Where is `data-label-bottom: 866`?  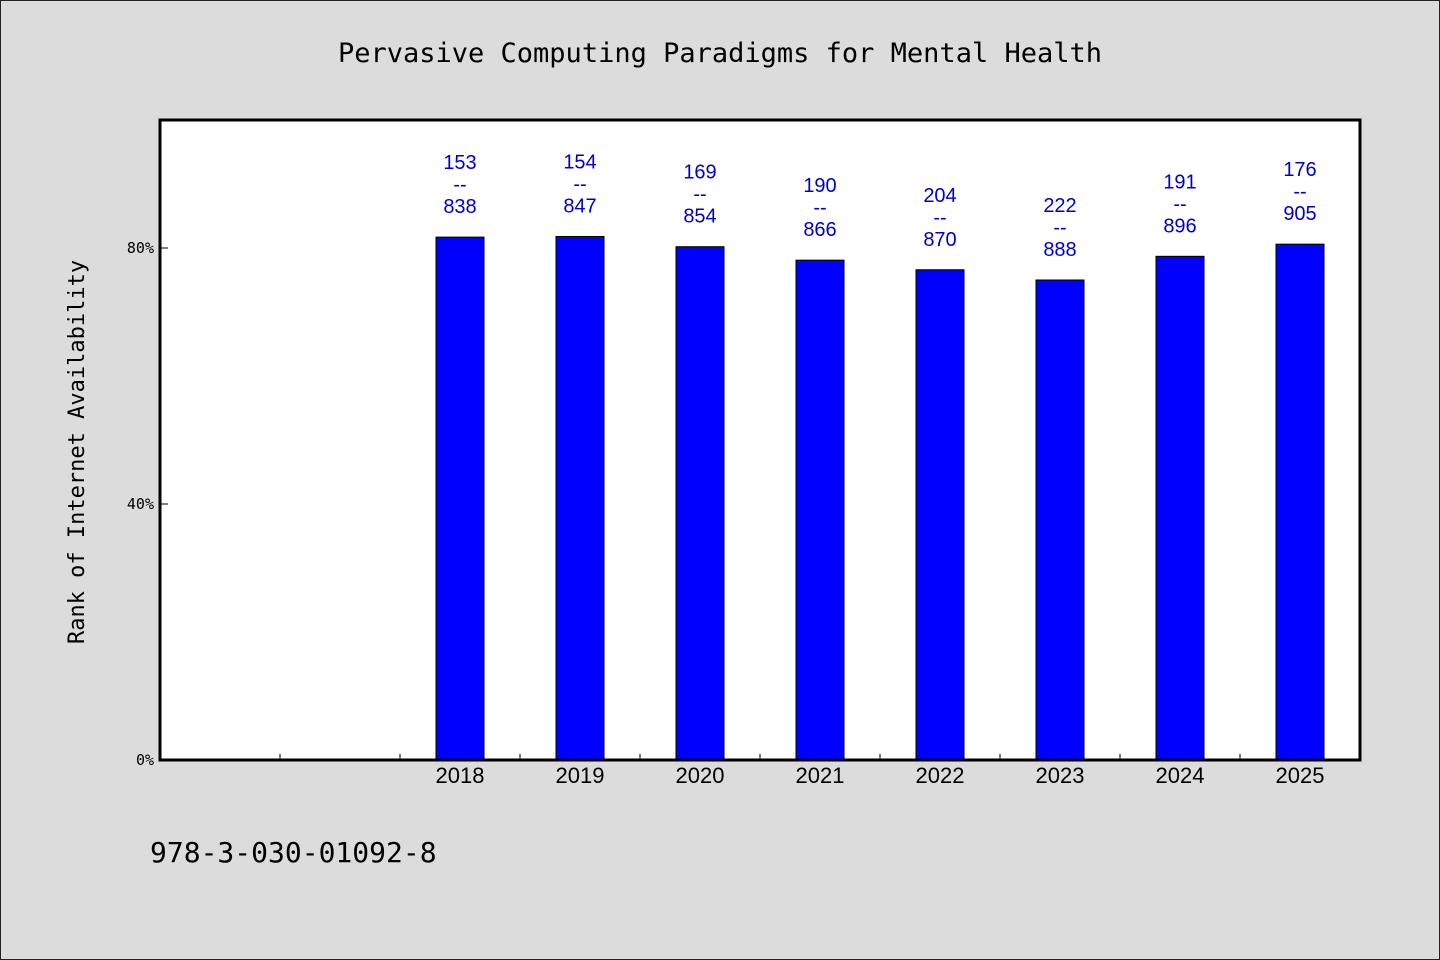
data-label-bottom: 866 is located at coordinates (819, 230).